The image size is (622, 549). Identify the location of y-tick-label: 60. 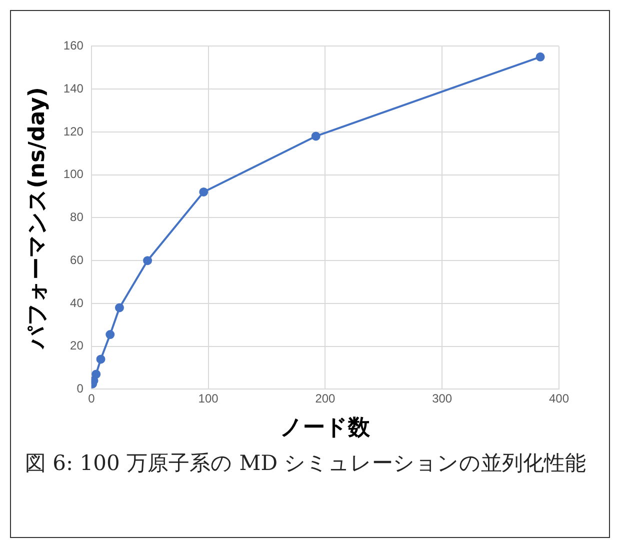
(77, 259).